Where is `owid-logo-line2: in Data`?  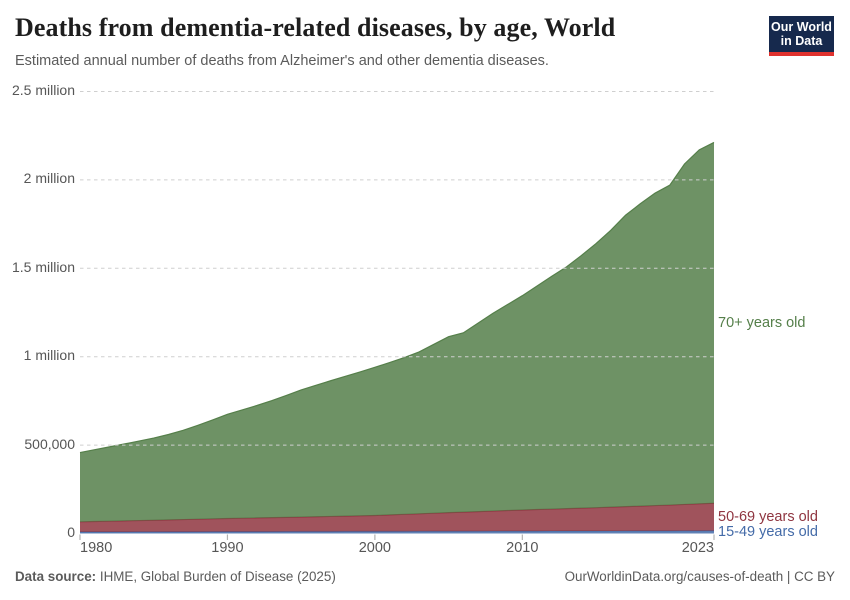 owid-logo-line2: in Data is located at coordinates (801, 41).